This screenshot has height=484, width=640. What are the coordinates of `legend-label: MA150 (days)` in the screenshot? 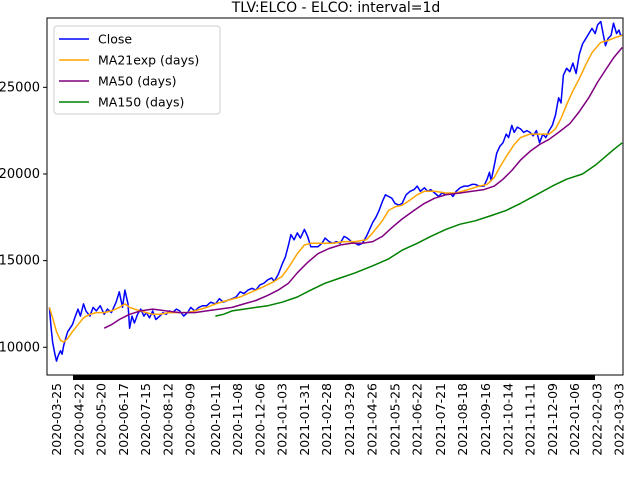 It's located at (141, 102).